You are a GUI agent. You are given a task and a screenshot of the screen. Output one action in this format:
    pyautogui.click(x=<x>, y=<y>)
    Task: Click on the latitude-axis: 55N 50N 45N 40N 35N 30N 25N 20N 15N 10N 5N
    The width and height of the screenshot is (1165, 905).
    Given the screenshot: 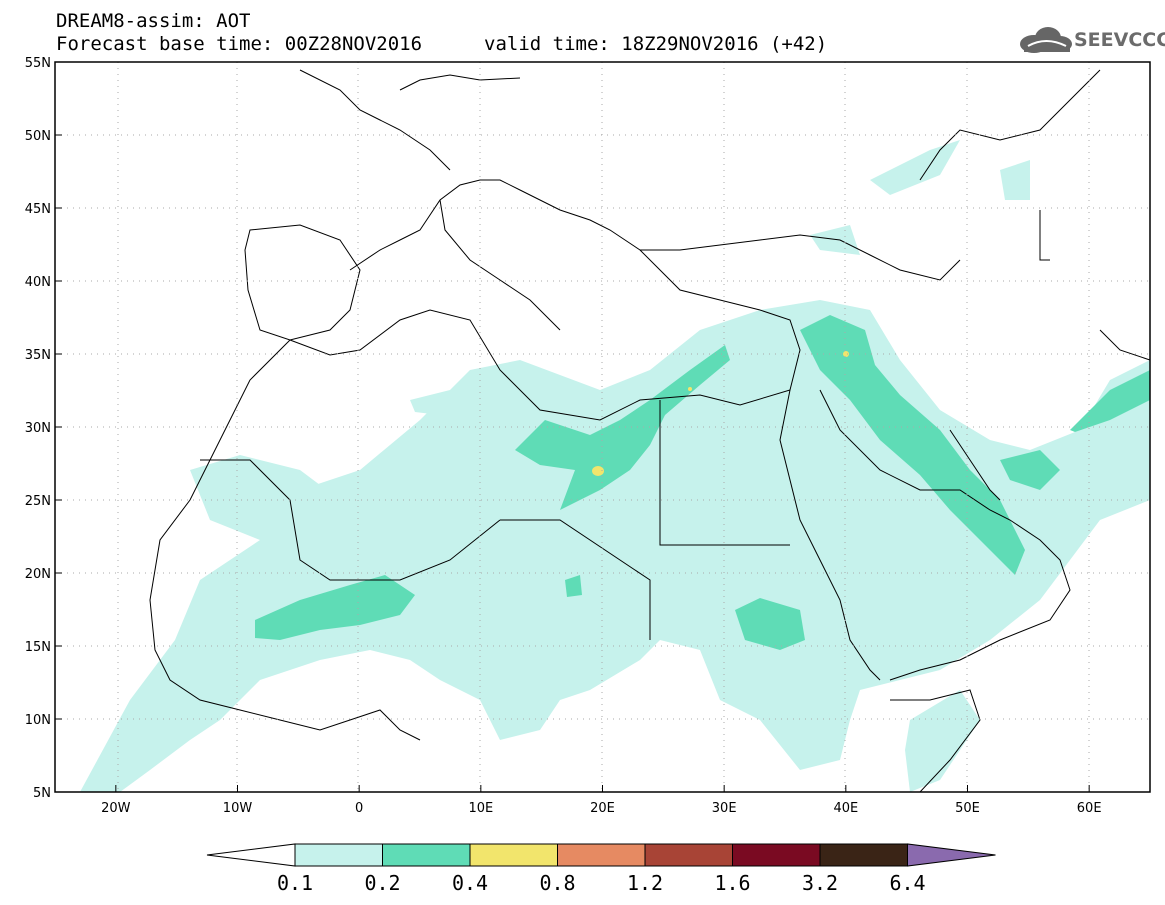 What is the action you would take?
    pyautogui.click(x=43, y=428)
    